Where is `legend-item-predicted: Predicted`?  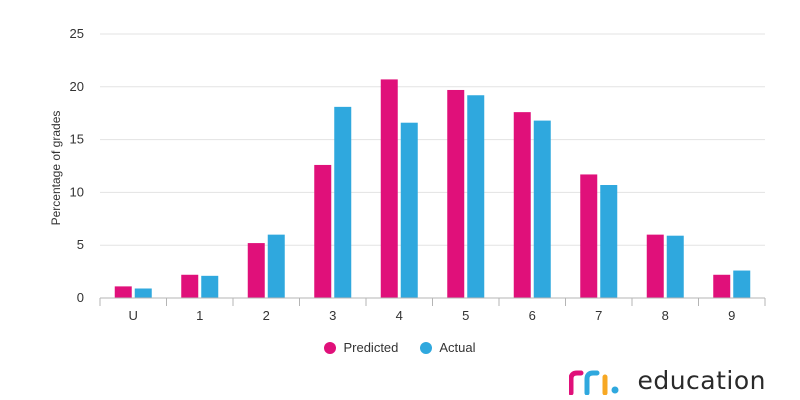
legend-item-predicted: Predicted is located at coordinates (361, 347).